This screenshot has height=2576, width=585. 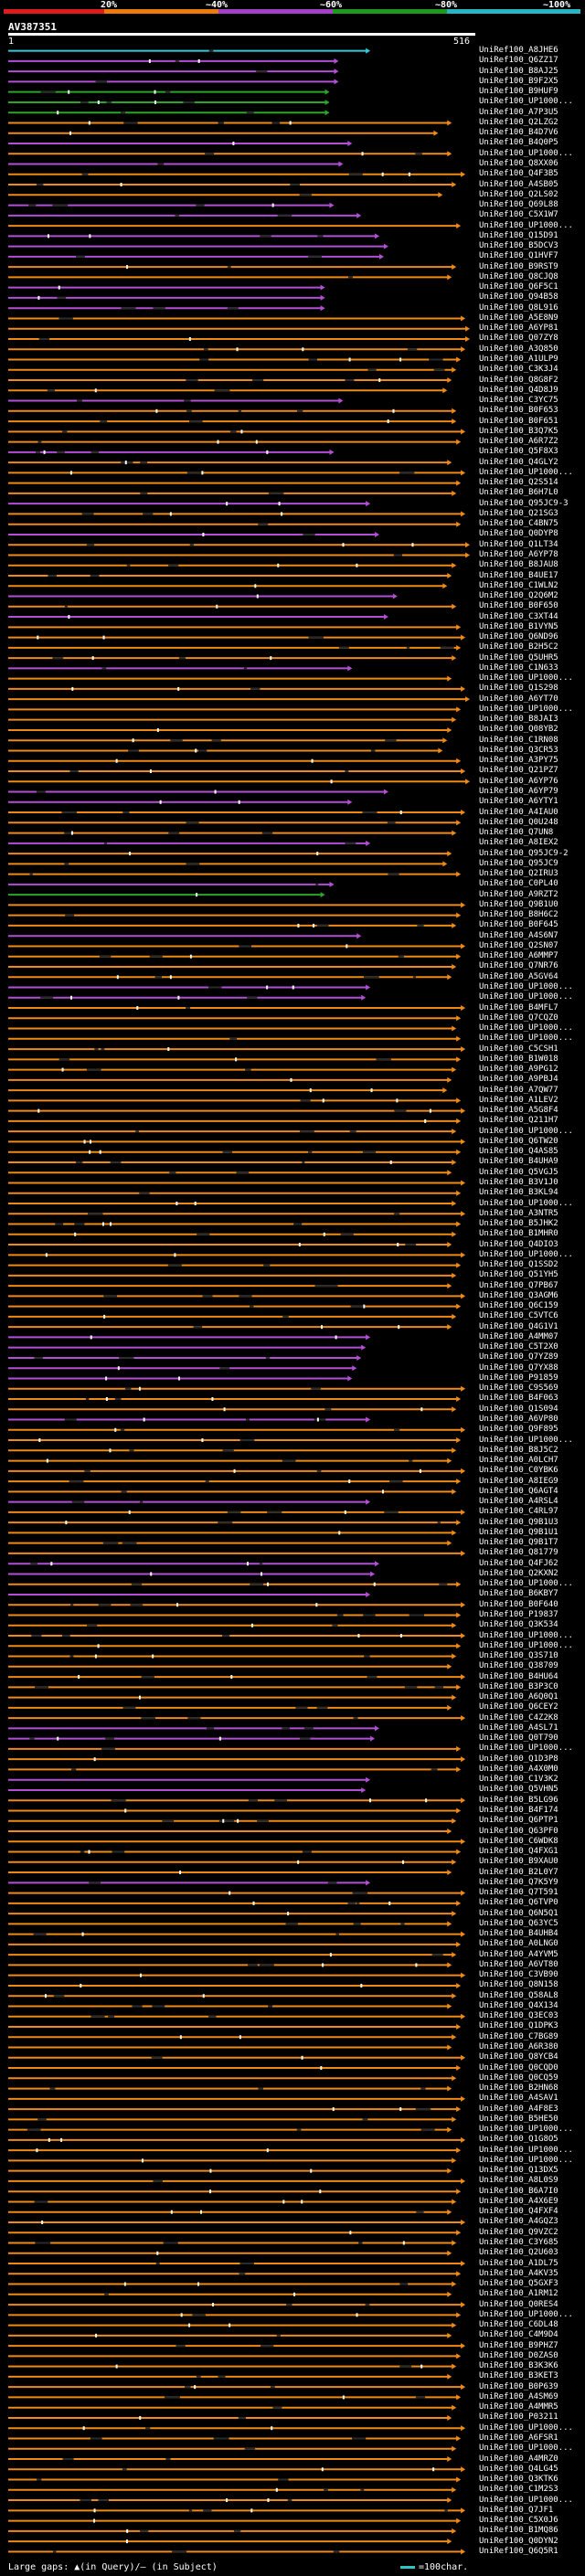 What do you see at coordinates (518, 2541) in the screenshot?
I see `hit-name-link: UniRef100_Q0DYN2` at bounding box center [518, 2541].